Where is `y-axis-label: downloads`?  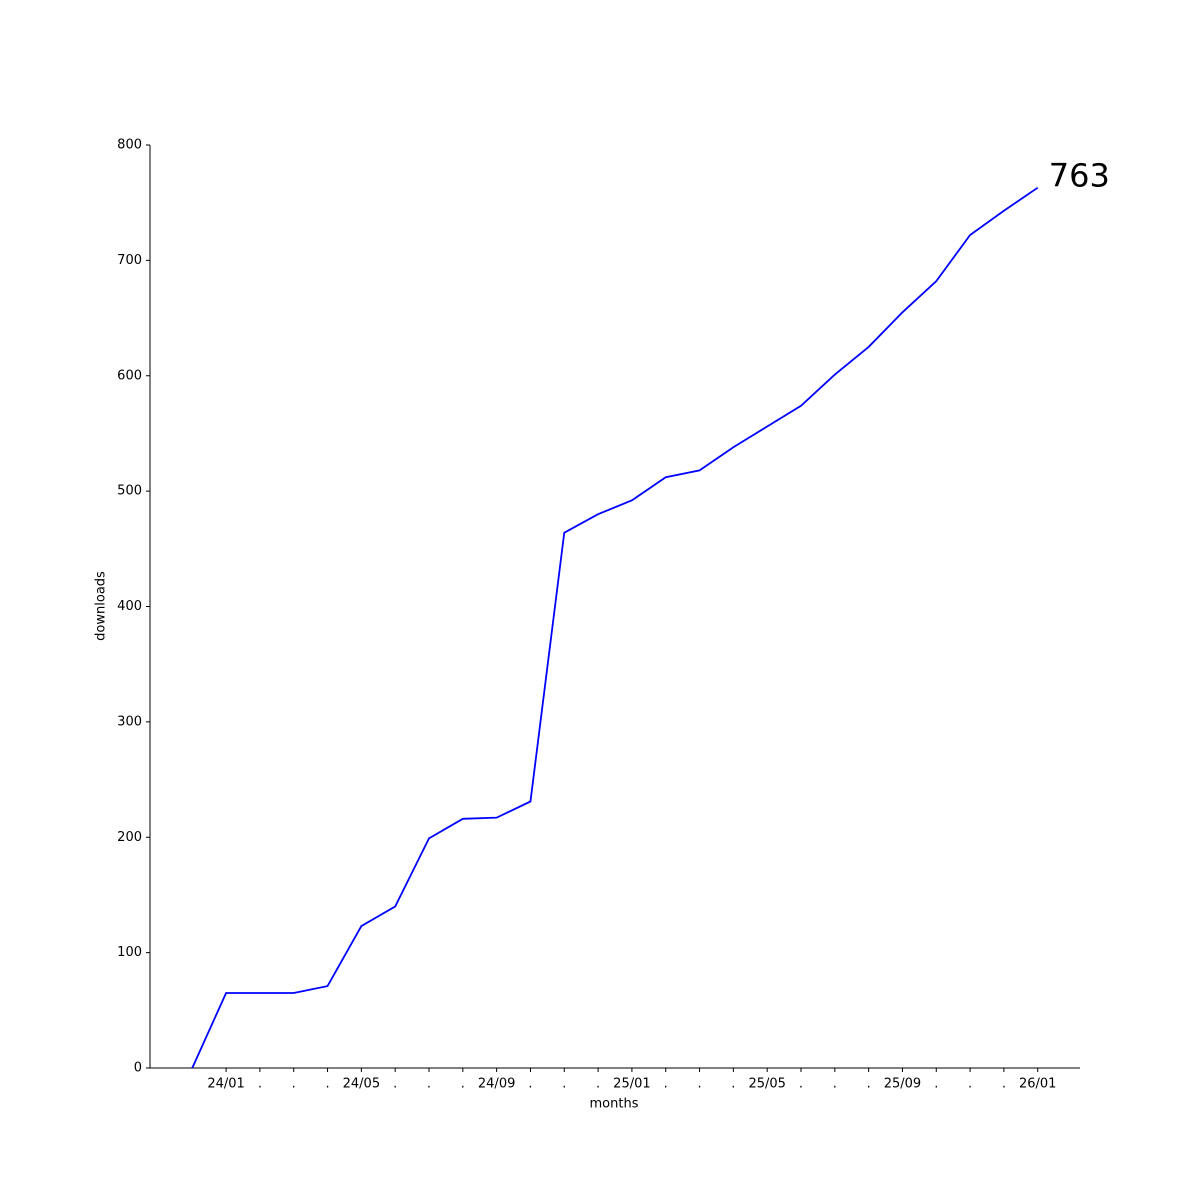
y-axis-label: downloads is located at coordinates (101, 606).